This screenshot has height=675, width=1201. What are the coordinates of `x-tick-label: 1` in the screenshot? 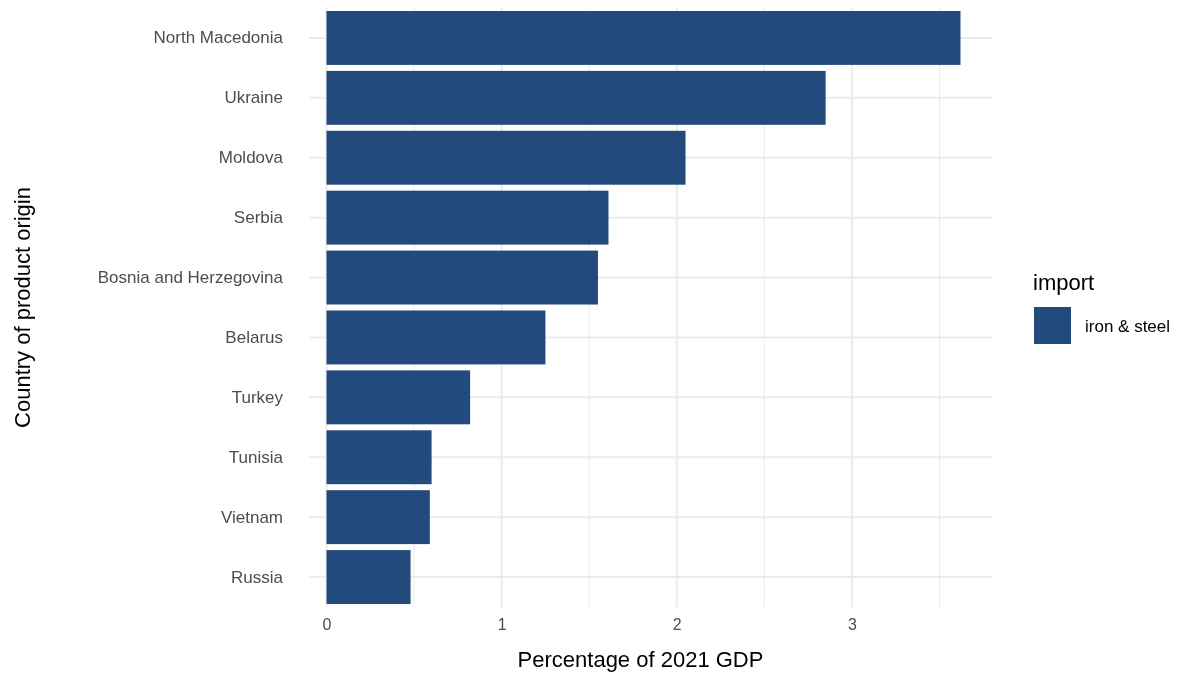 It's located at (502, 625).